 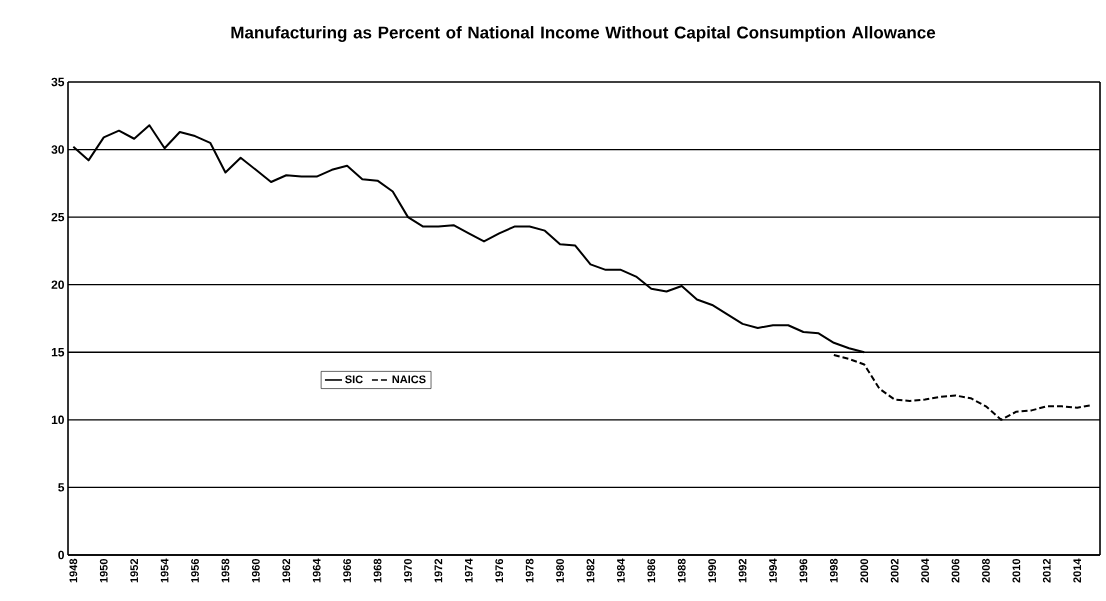 I want to click on y-tick-label: 25, so click(x=58, y=217).